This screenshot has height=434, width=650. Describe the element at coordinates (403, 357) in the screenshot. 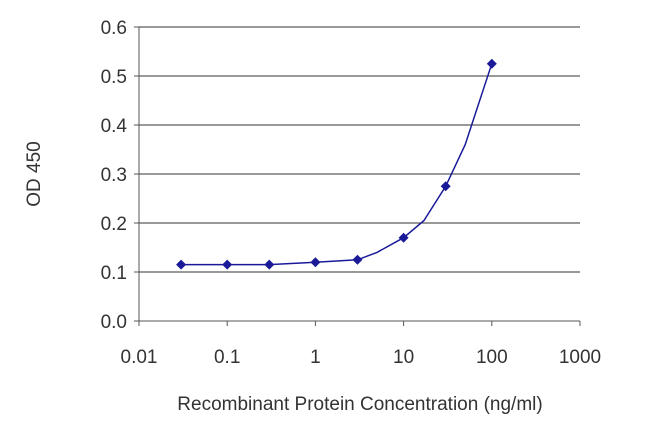

I see `x-tick-label: 10` at that location.